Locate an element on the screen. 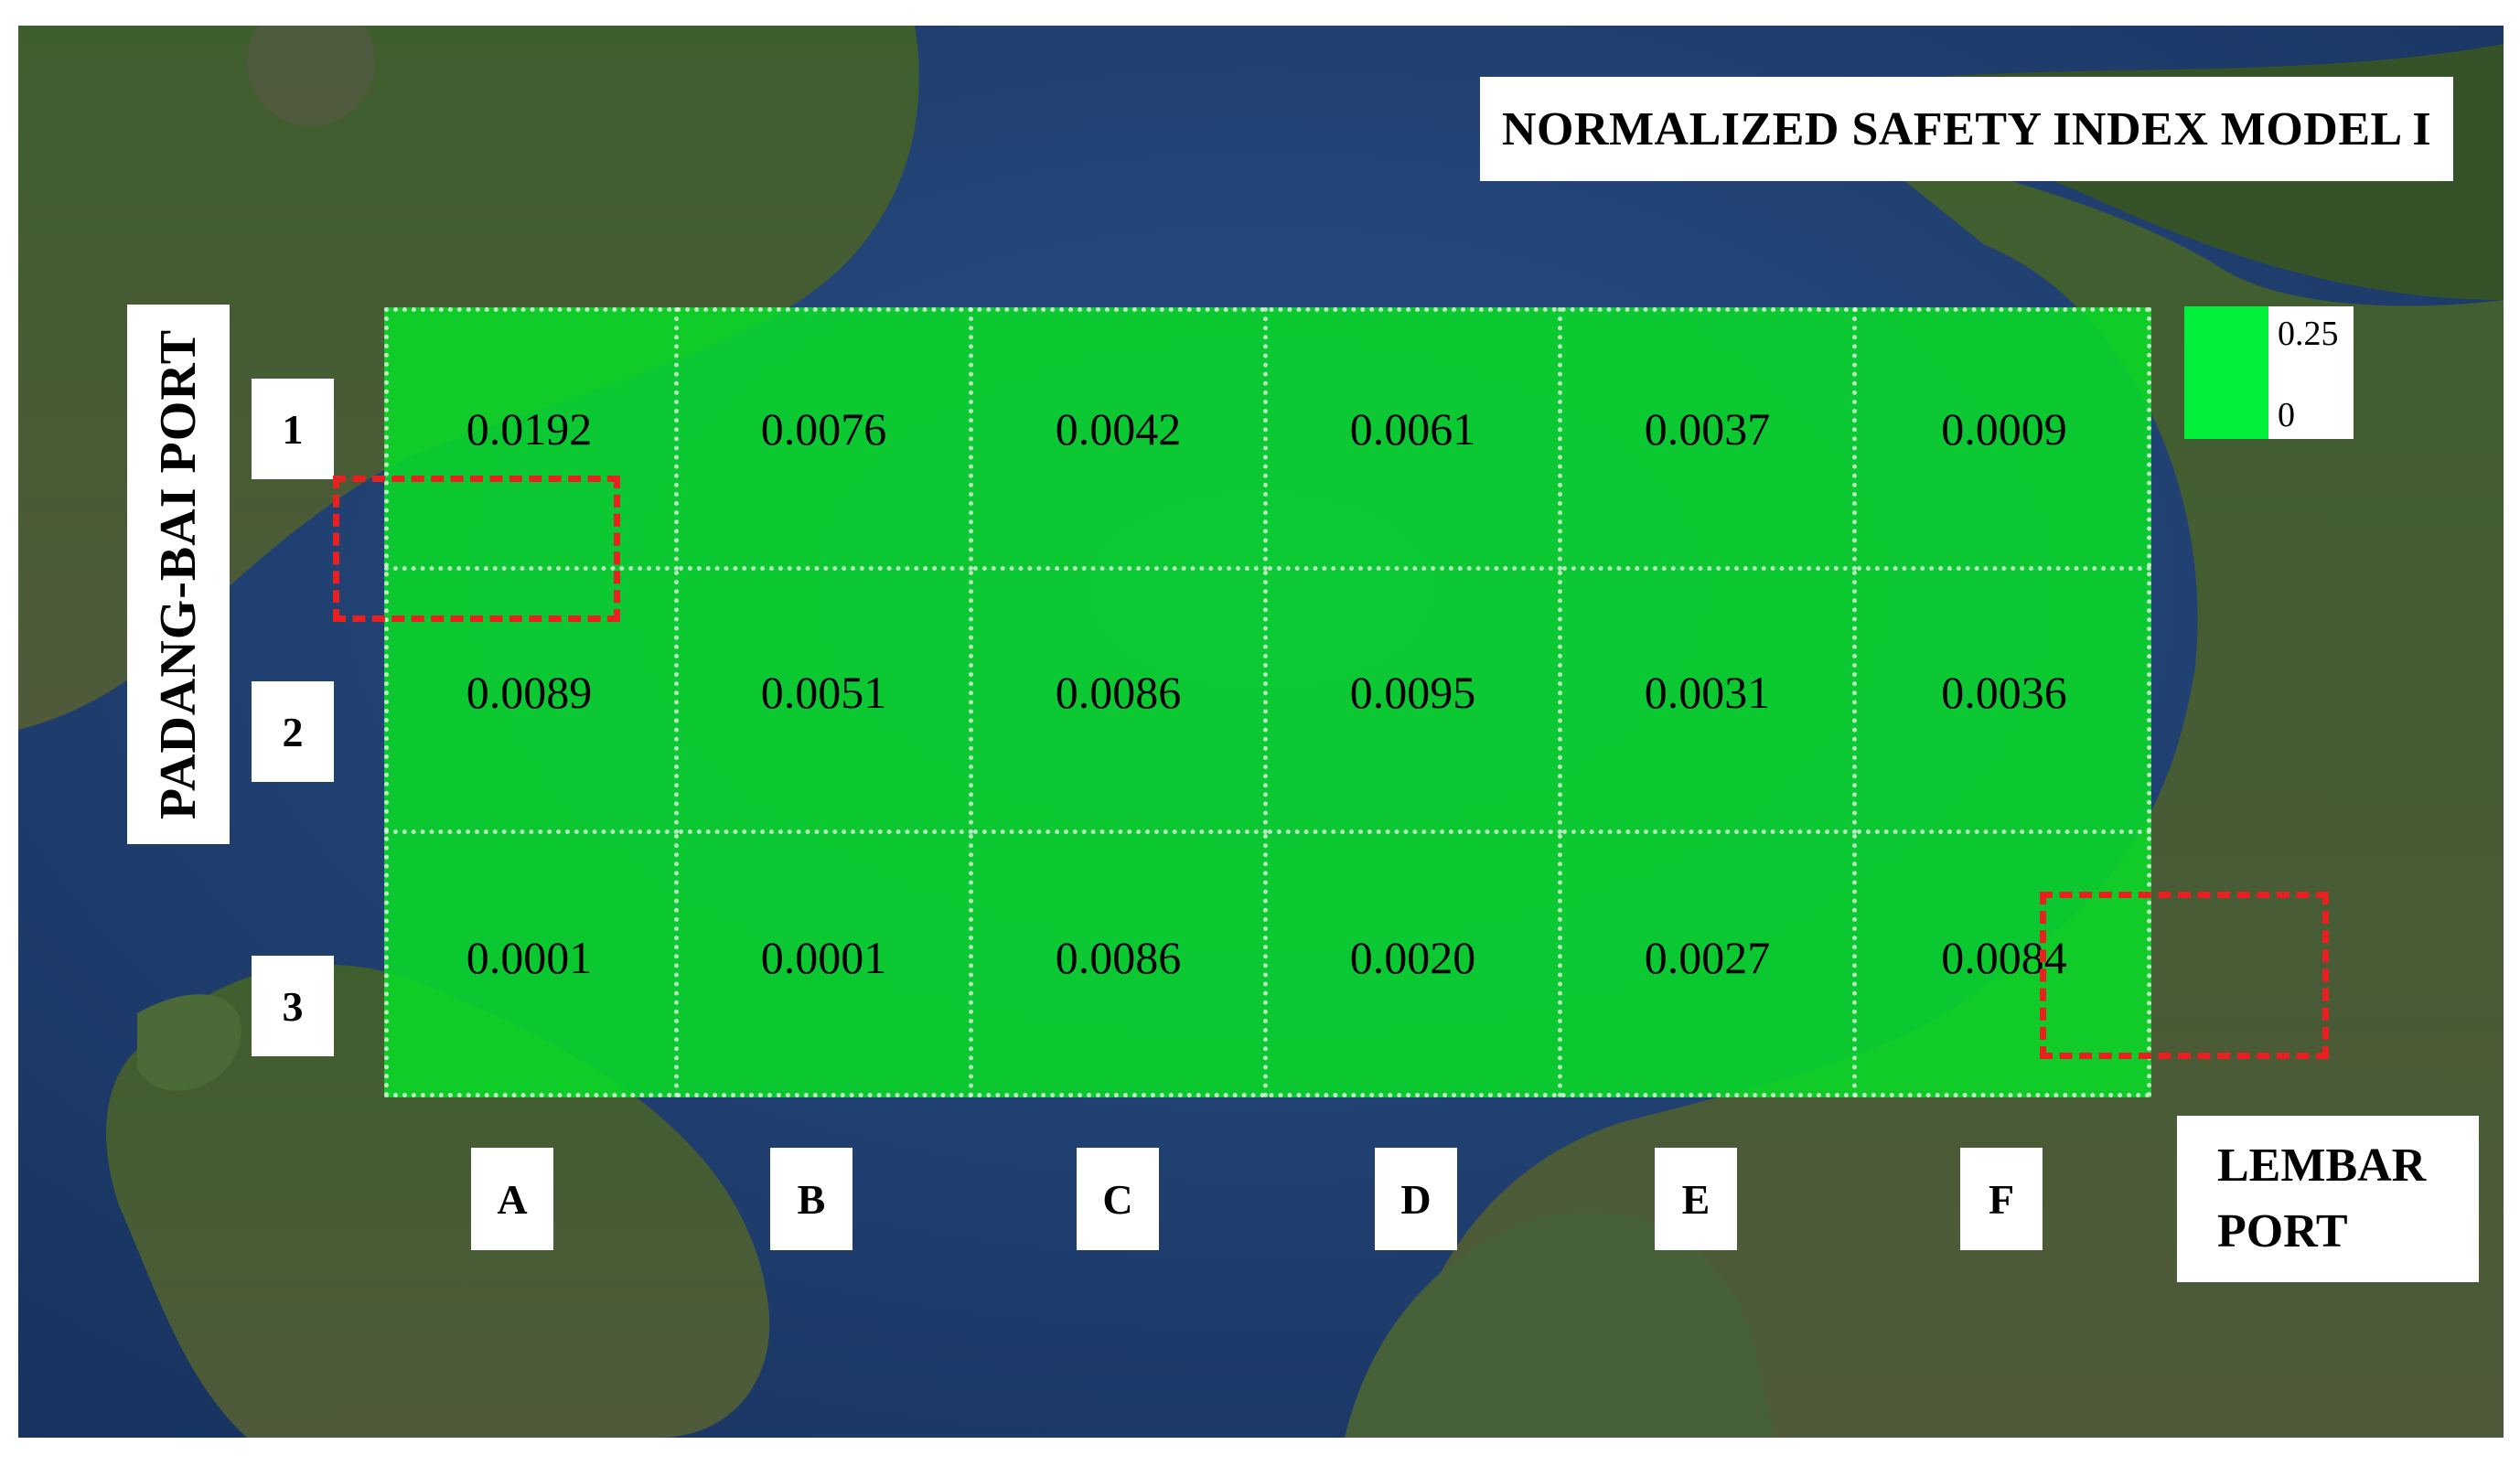 The image size is (2520, 1466). lembar-port-line1: LEMBAR is located at coordinates (2322, 1166).